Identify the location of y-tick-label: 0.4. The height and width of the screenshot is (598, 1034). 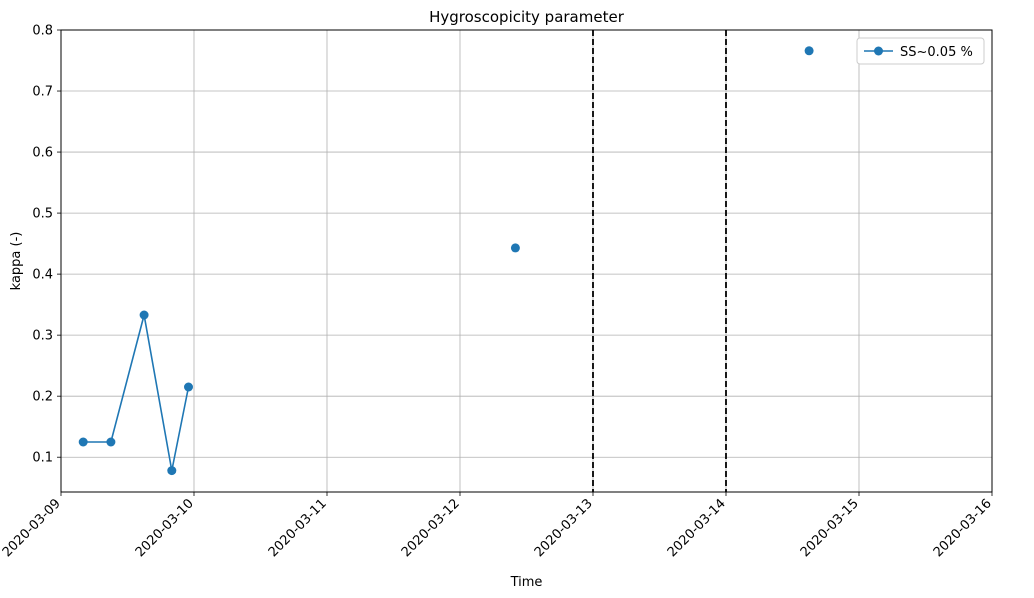
(42, 275).